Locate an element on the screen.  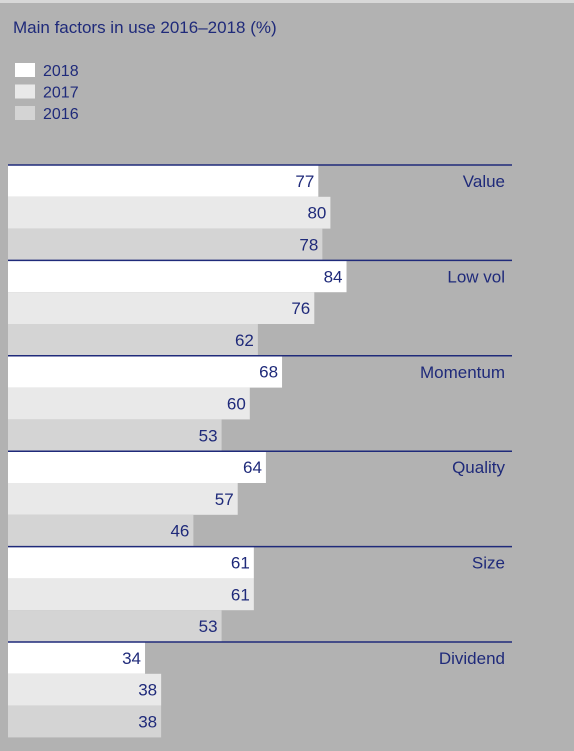
data-label-momentum-2017: 60 is located at coordinates (236, 404).